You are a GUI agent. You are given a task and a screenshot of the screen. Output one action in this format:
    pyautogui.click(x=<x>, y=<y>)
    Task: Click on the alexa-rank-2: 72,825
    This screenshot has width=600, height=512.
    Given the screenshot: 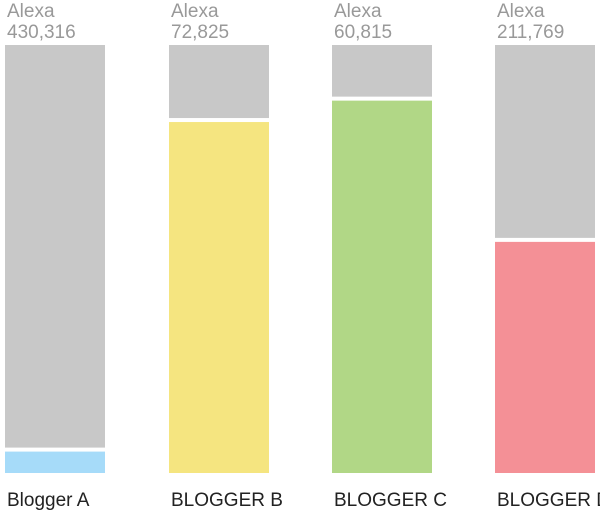 What is the action you would take?
    pyautogui.click(x=200, y=32)
    